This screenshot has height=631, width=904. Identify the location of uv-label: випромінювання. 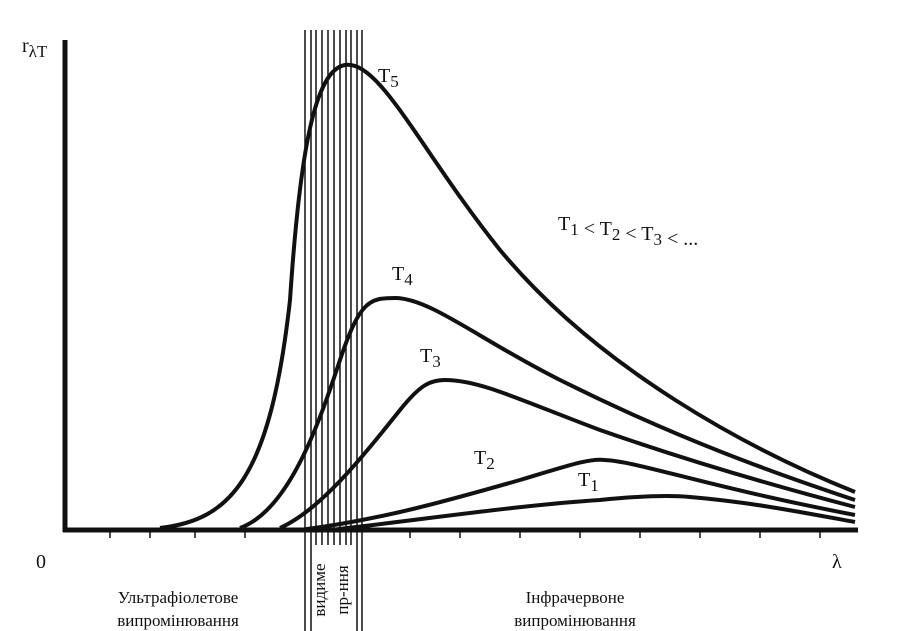
(178, 620).